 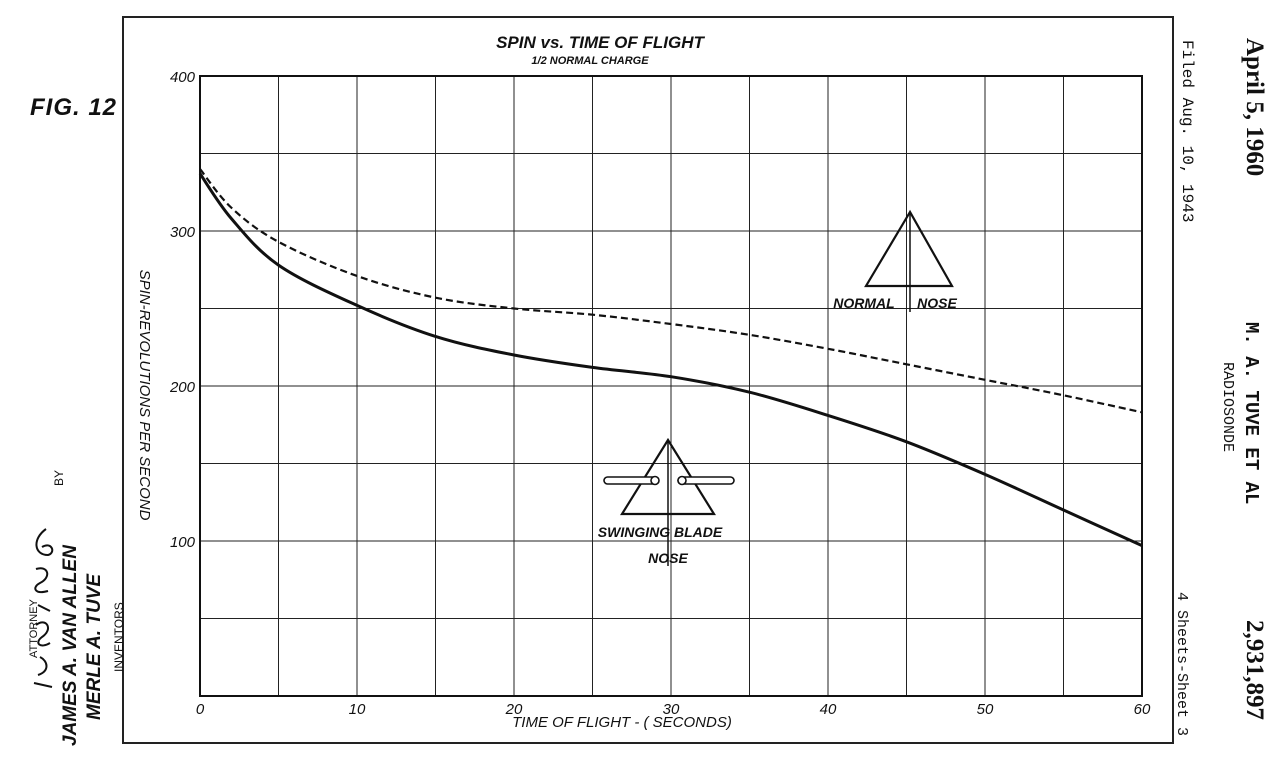 I want to click on x-tick-label: 30, so click(x=671, y=709).